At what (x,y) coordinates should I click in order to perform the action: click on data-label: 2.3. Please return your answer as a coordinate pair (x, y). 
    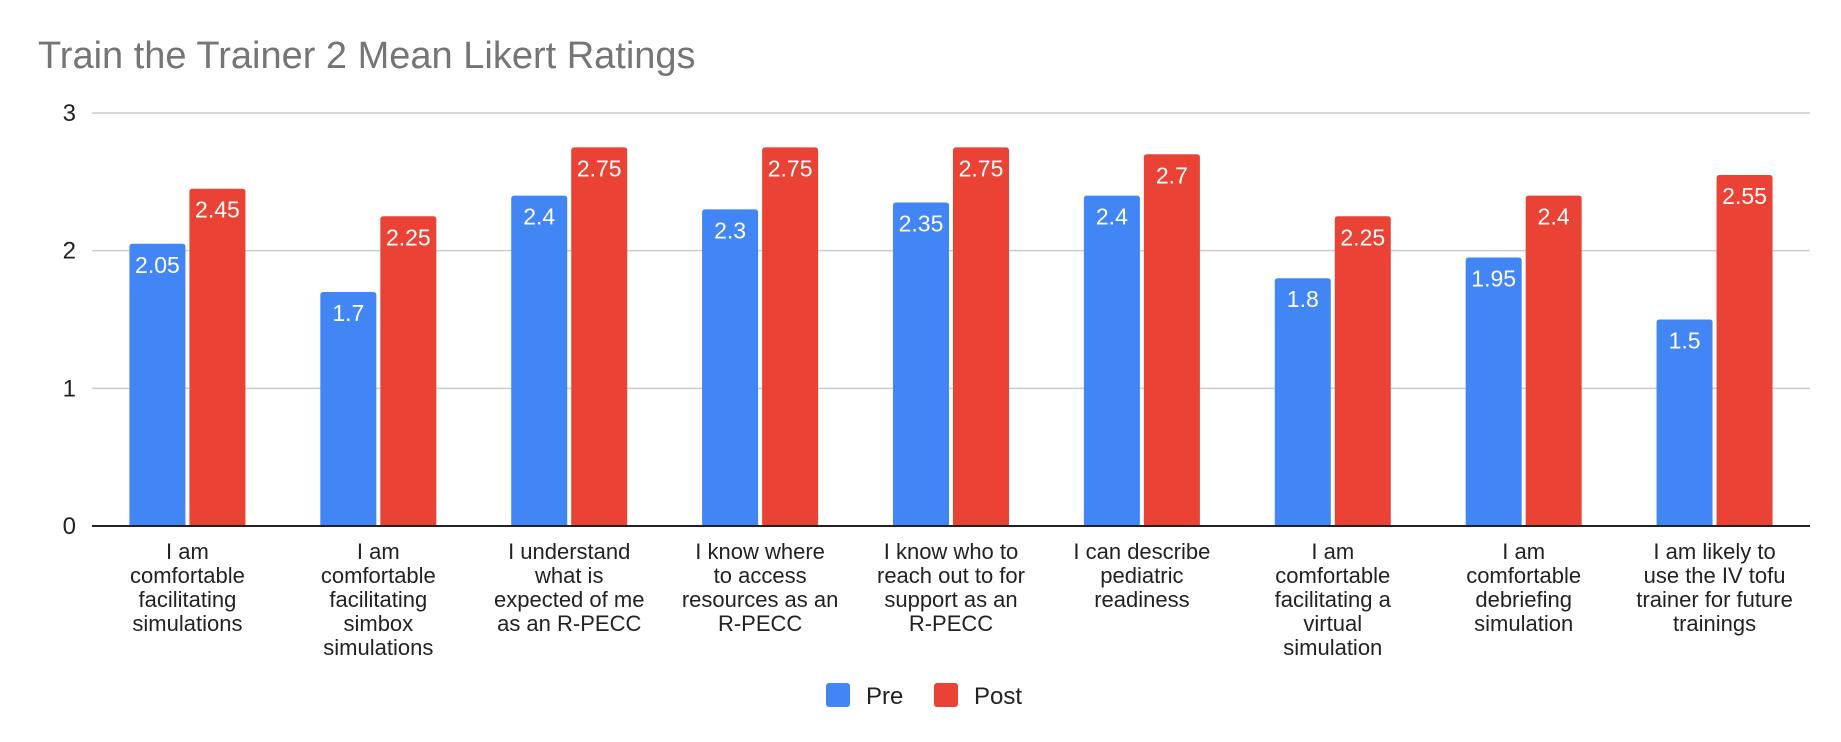
    Looking at the image, I should click on (730, 230).